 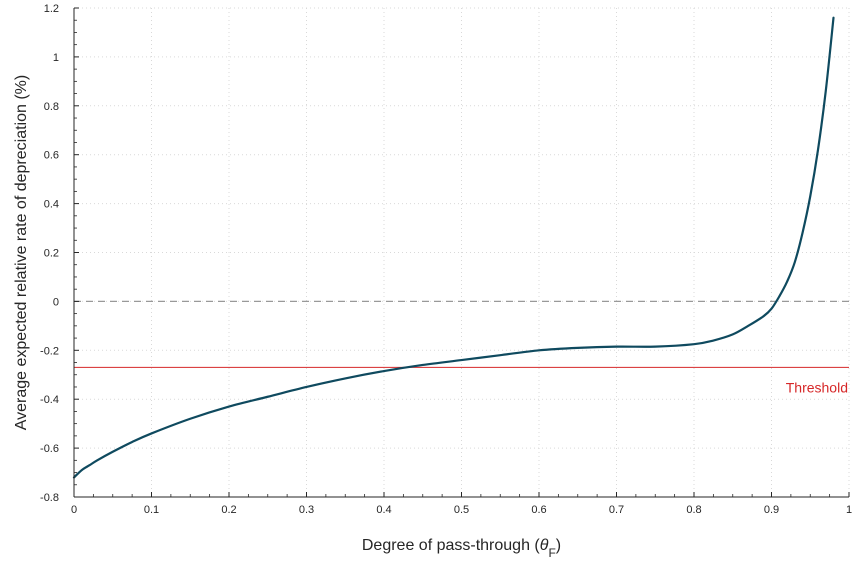 I want to click on x-axis-title-symbol: θ, so click(x=544, y=545).